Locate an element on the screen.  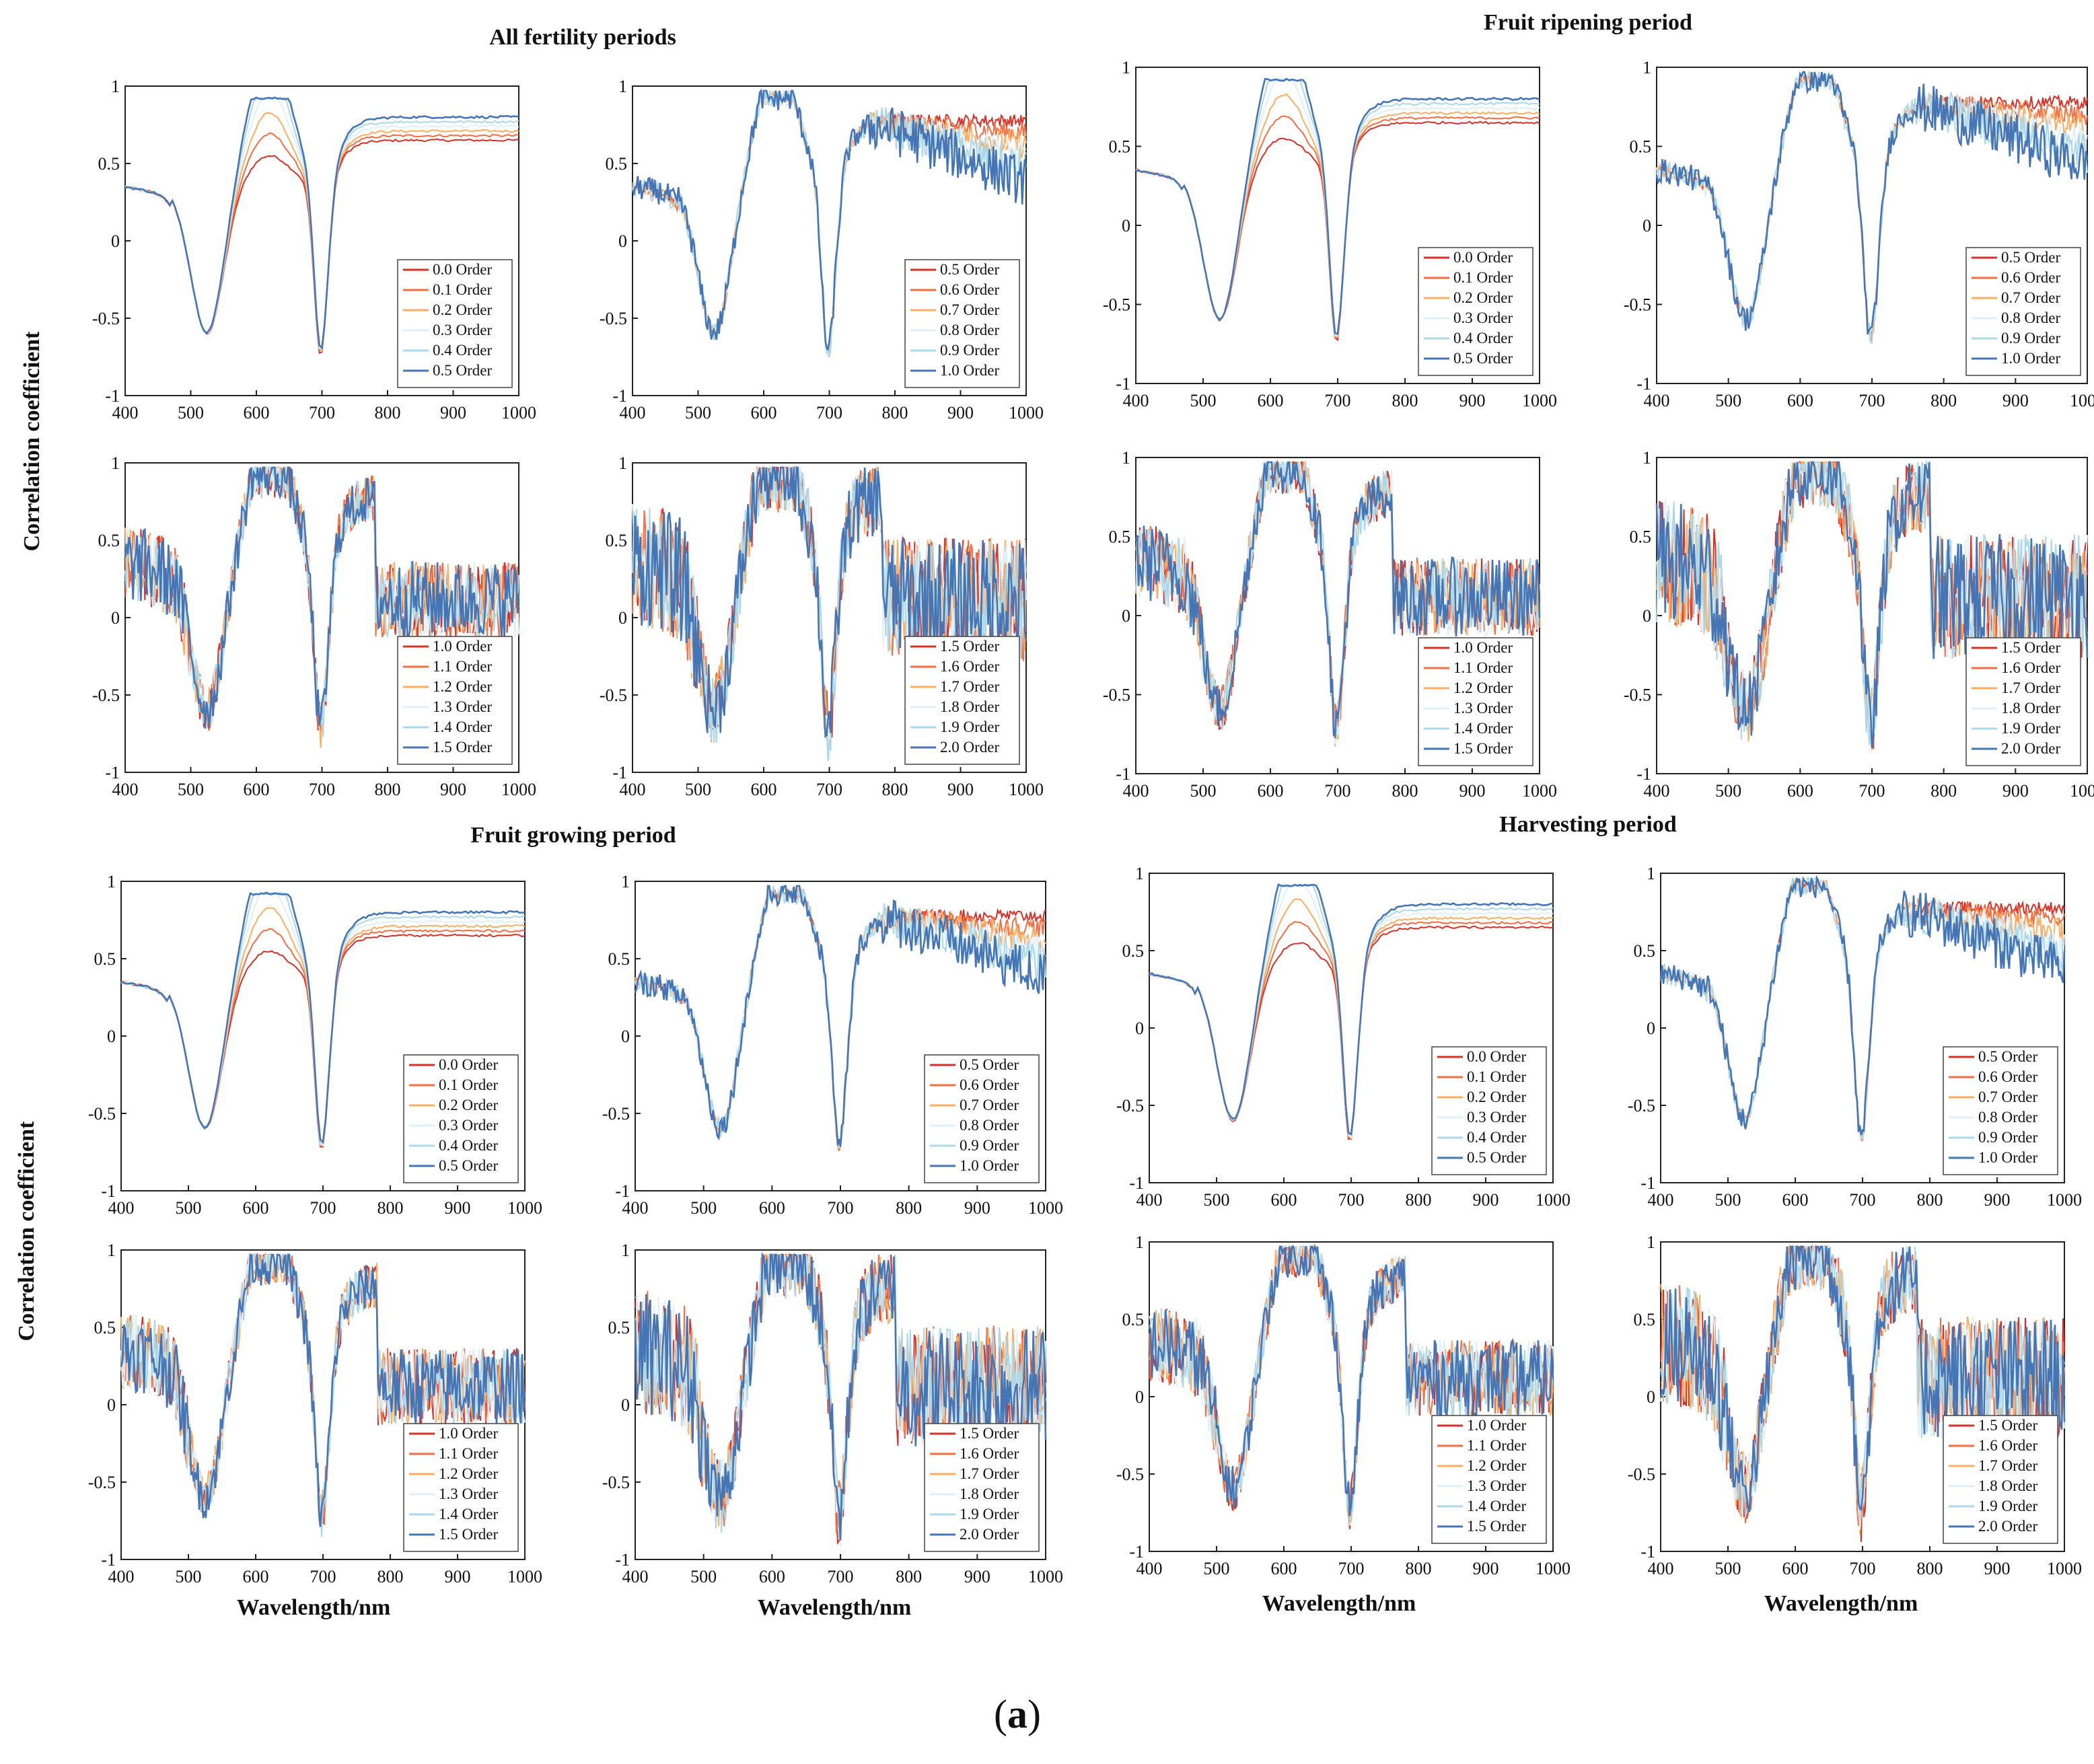
legend-label: 1.1 Order is located at coordinates (468, 1454).